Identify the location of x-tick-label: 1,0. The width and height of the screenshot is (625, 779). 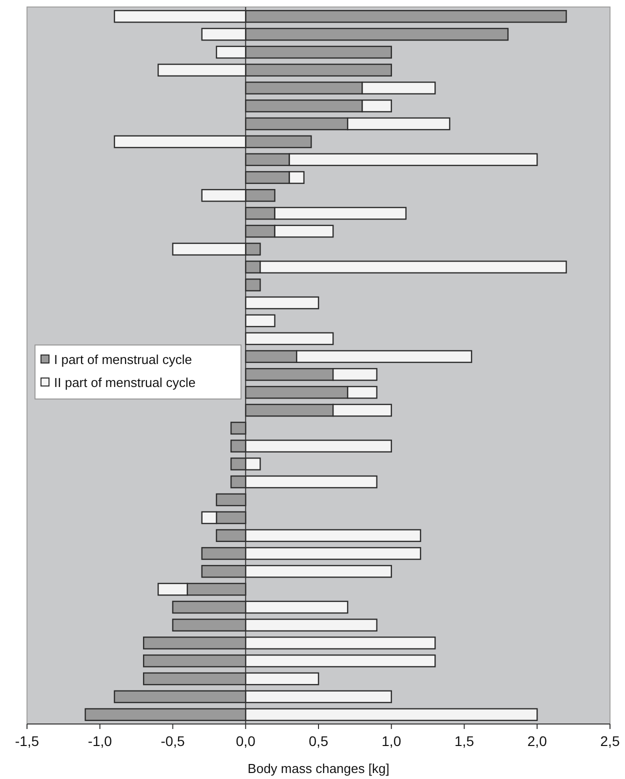
(392, 741).